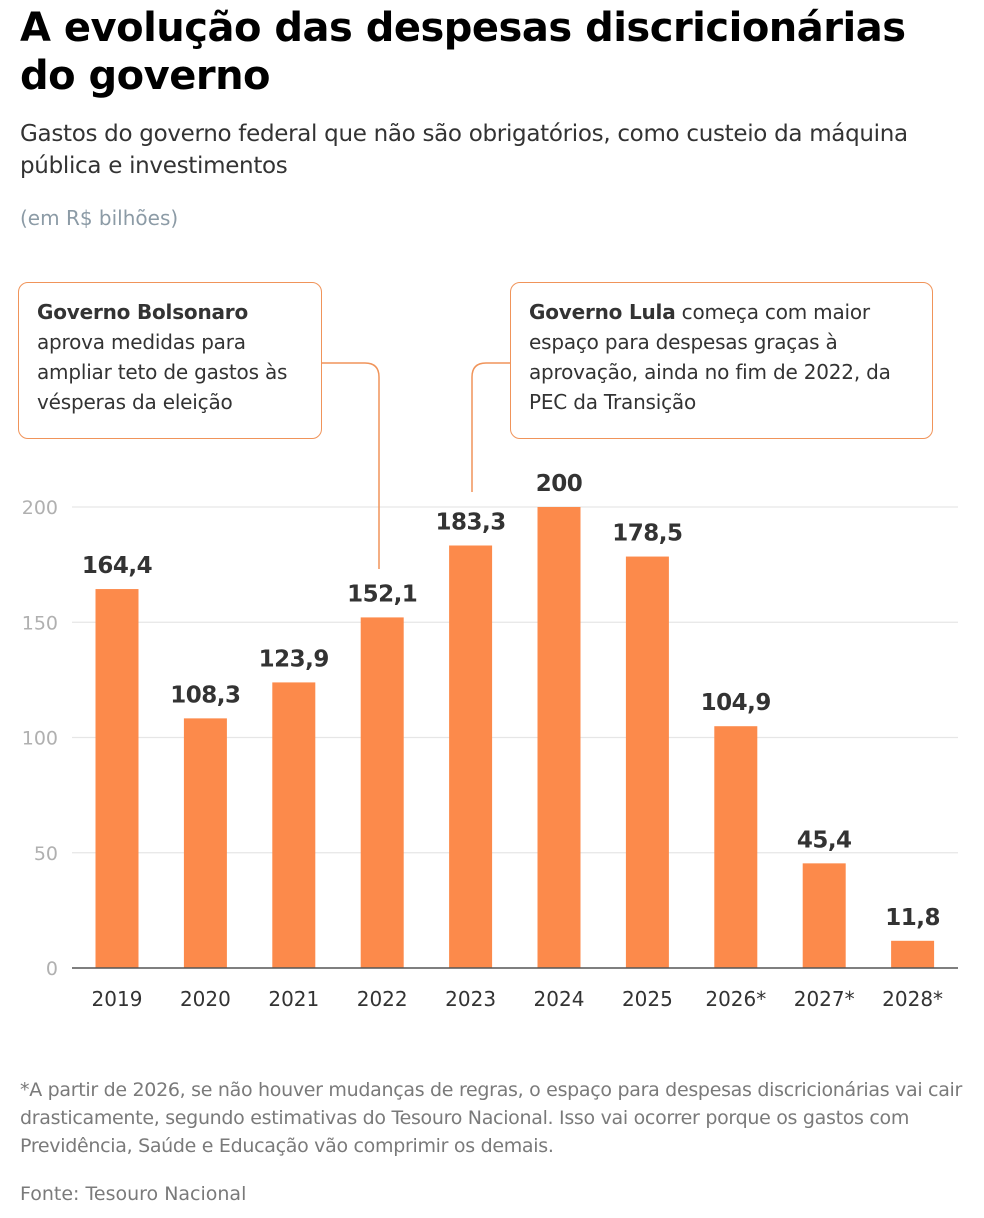 This screenshot has height=1218, width=984. I want to click on x-tick-label: 2027*, so click(824, 999).